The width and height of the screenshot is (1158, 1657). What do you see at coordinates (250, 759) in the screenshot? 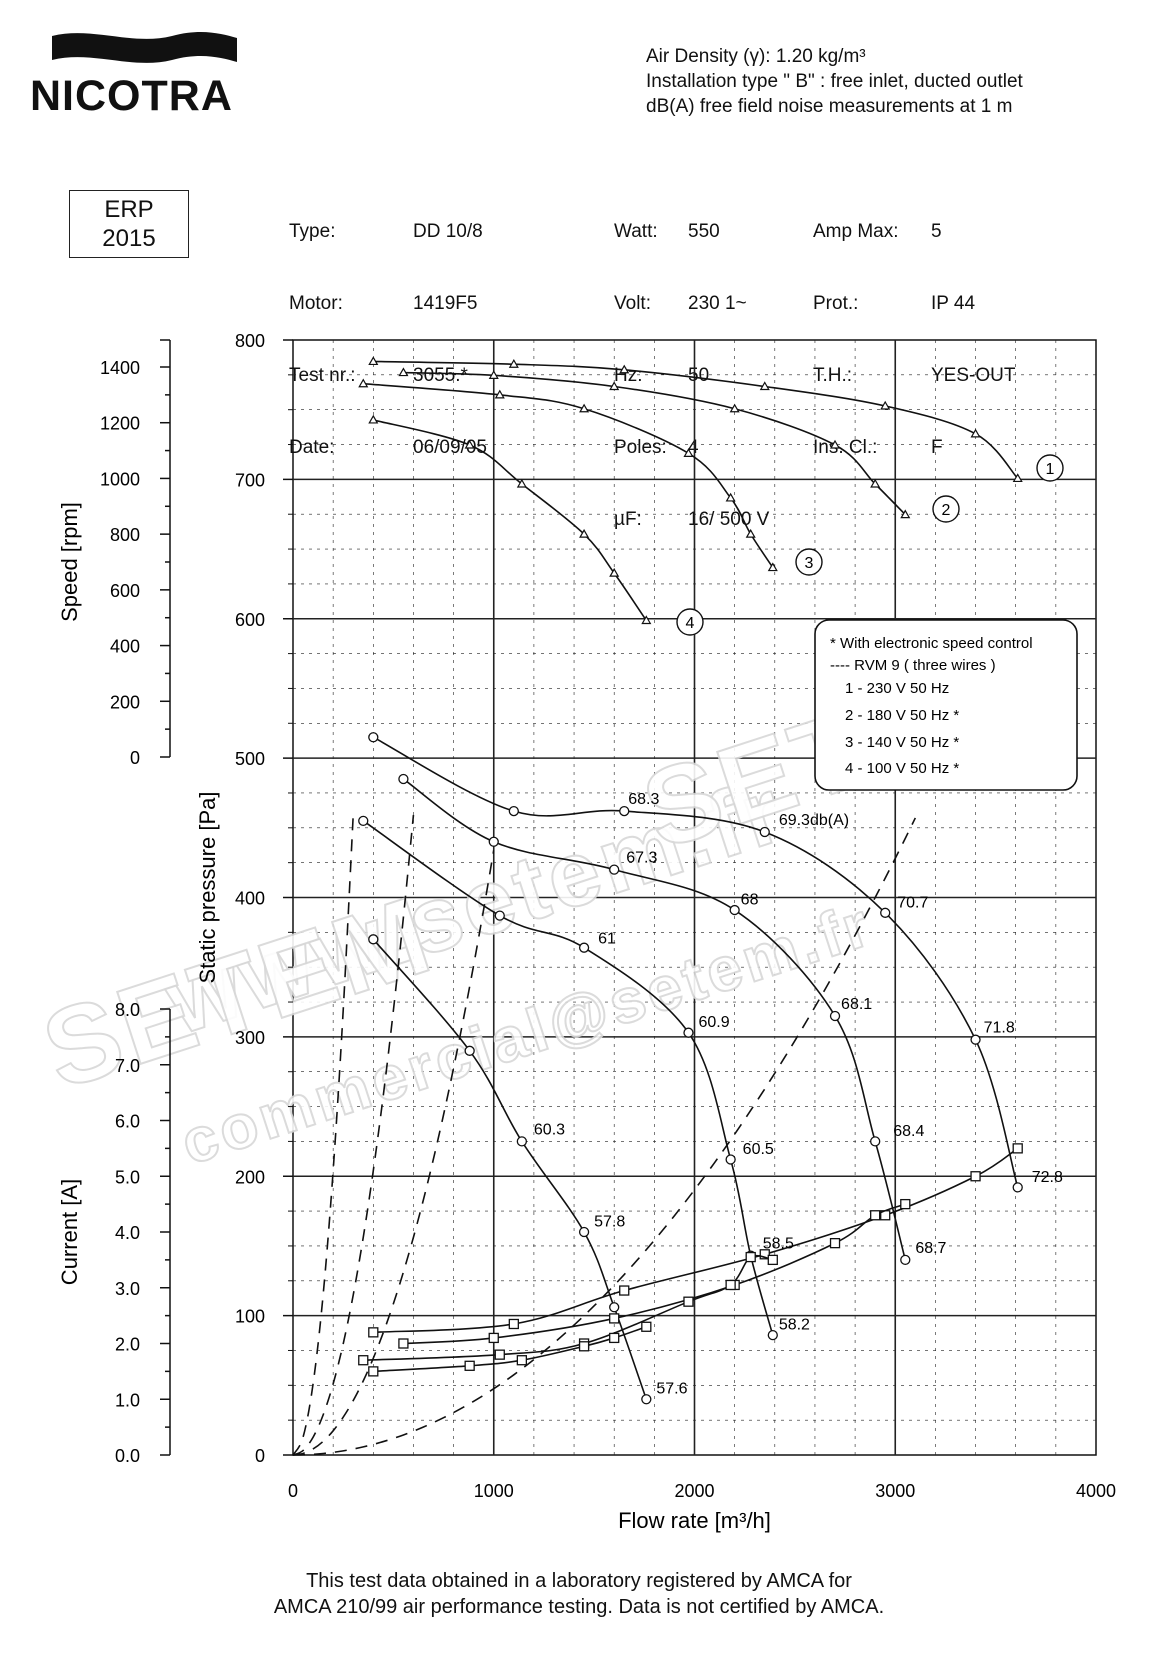
I see `pressure-tick-label: 500` at bounding box center [250, 759].